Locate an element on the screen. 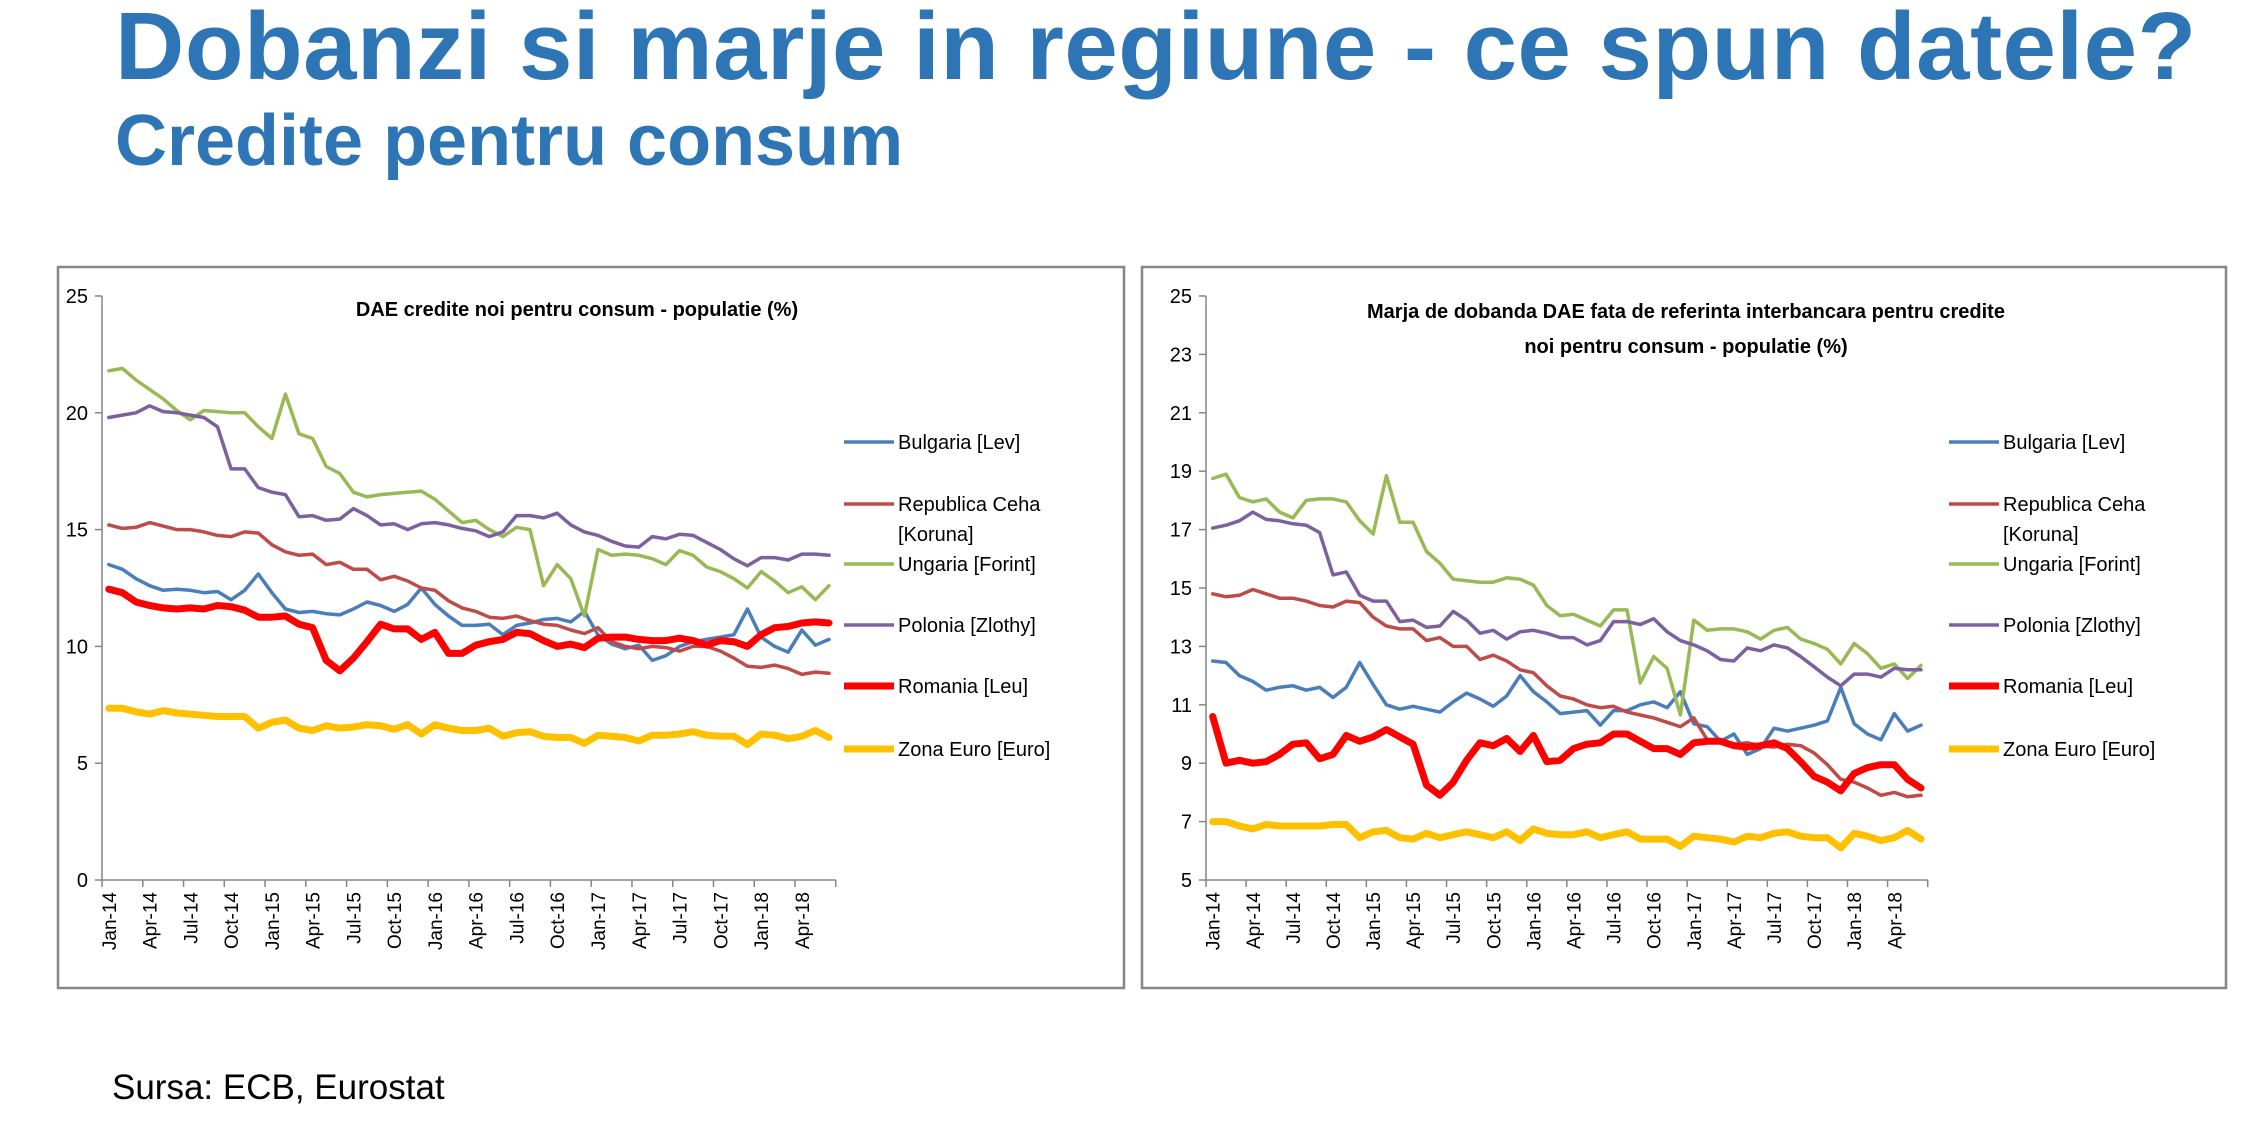  y-tick-label: 11 is located at coordinates (1181, 706).